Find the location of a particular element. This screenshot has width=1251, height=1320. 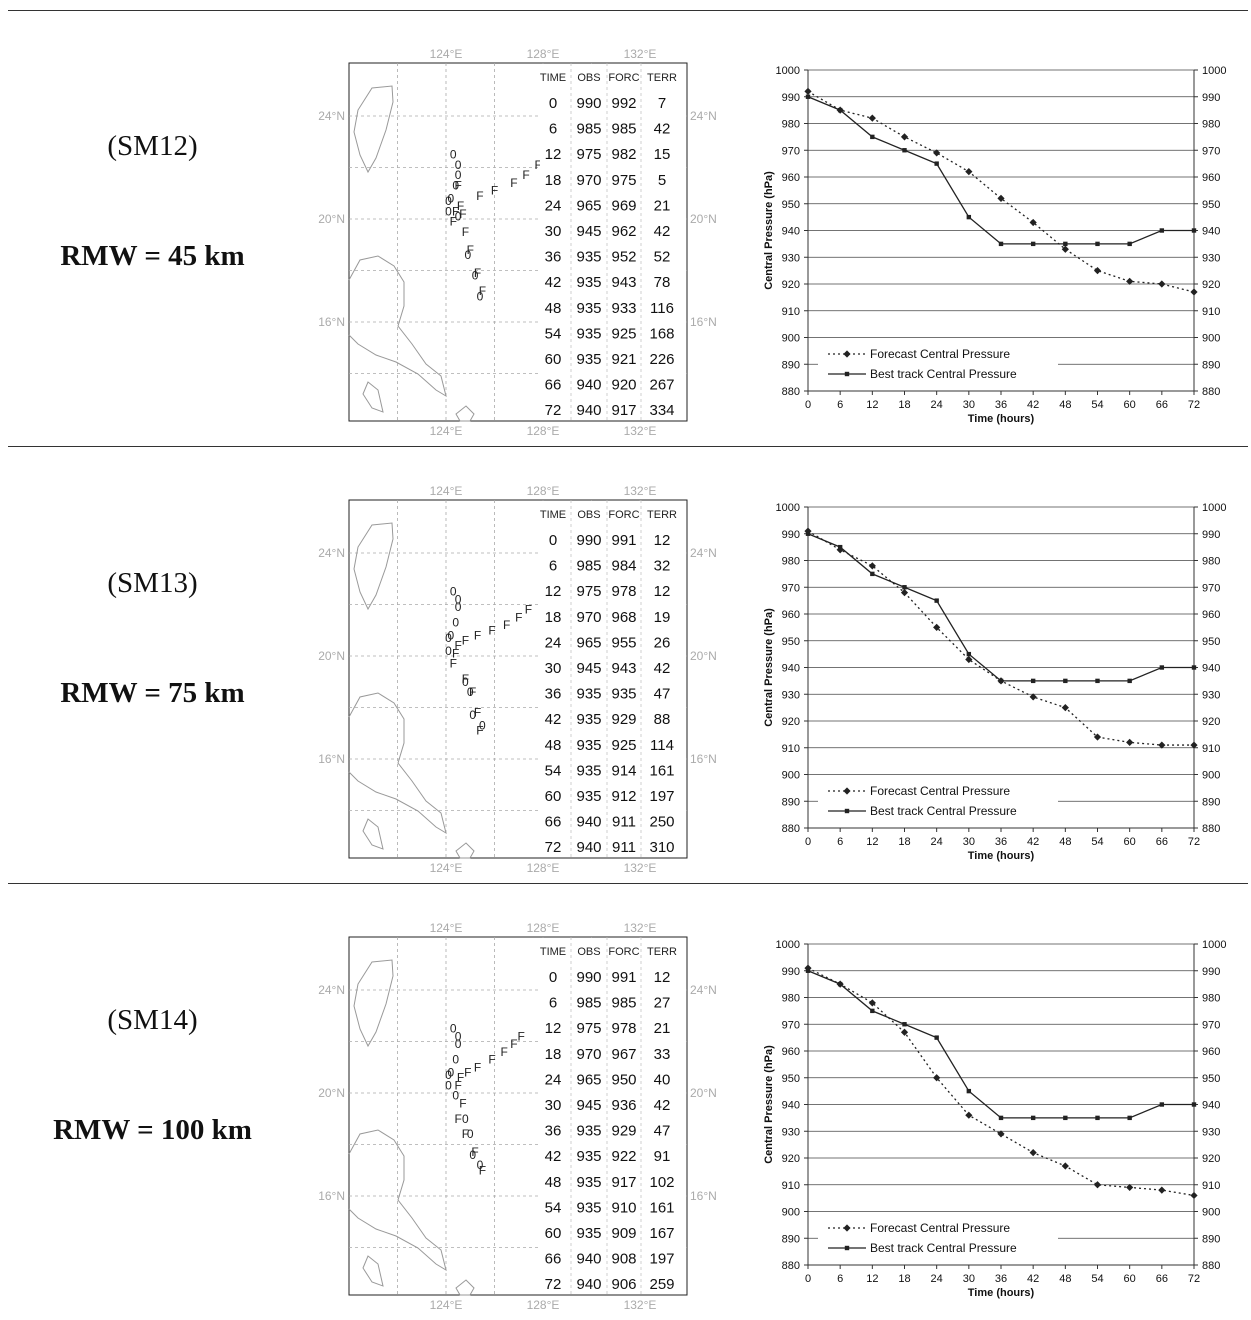

table-background is located at coordinates (613, 1116).